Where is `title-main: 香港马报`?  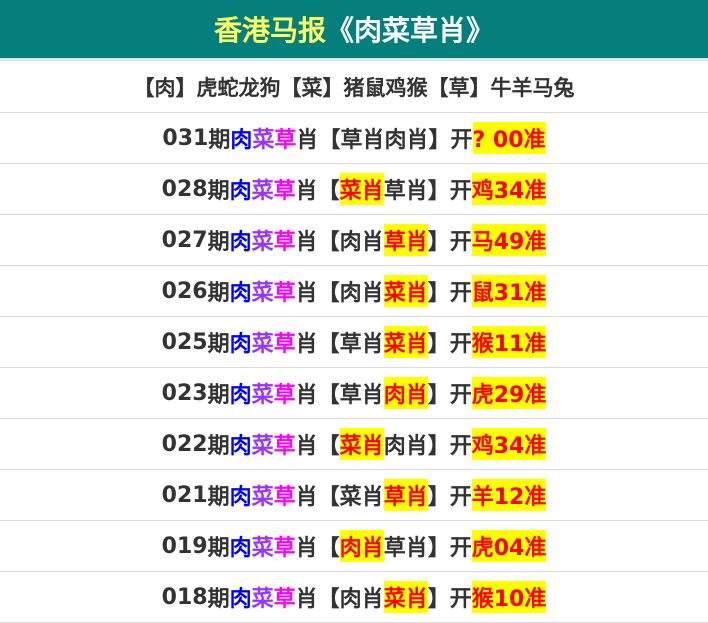
title-main: 香港马报 is located at coordinates (269, 30).